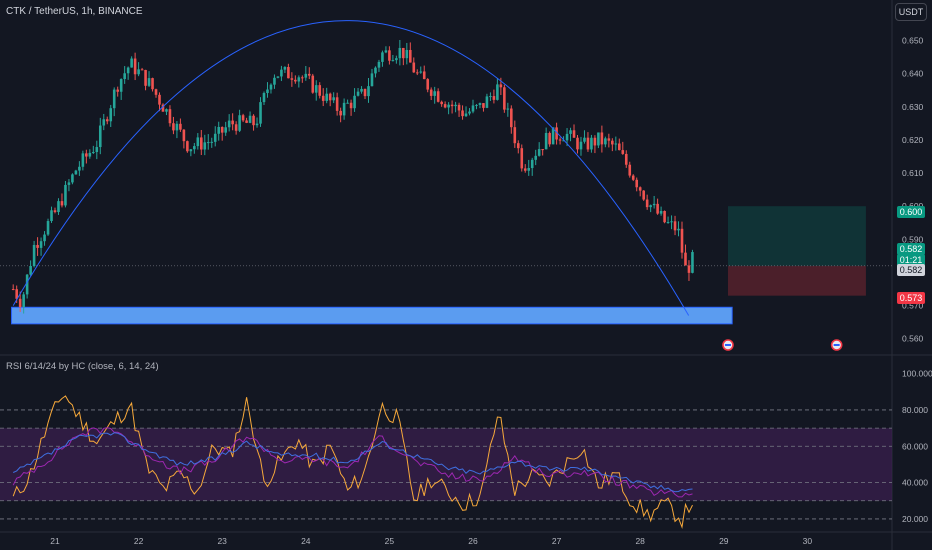  I want to click on time-tick-label: 30, so click(808, 541).